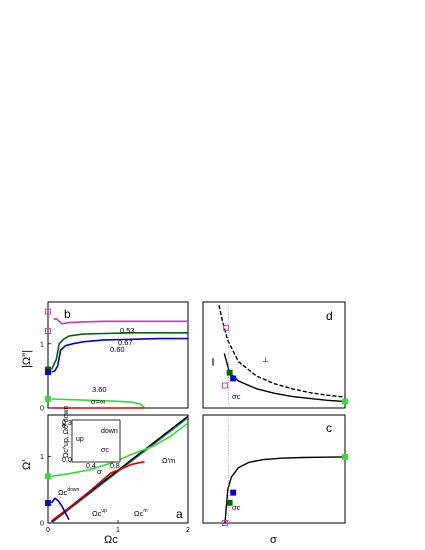 The height and width of the screenshot is (550, 425). Describe the element at coordinates (91, 466) in the screenshot. I see `inset-e-xtick-0: 0,4` at that location.